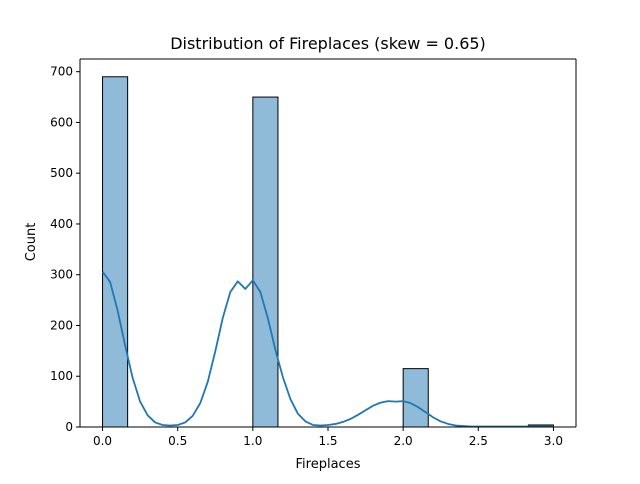 The image size is (640, 484). What do you see at coordinates (478, 441) in the screenshot?
I see `x-tick-label: 2.5` at bounding box center [478, 441].